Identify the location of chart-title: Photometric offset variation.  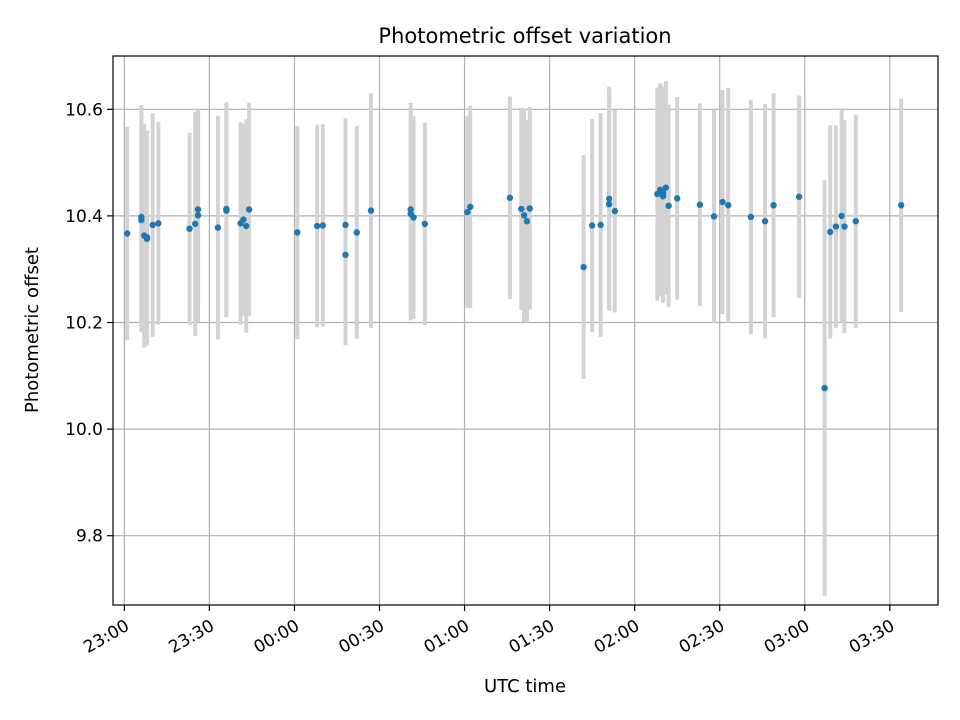
(524, 36).